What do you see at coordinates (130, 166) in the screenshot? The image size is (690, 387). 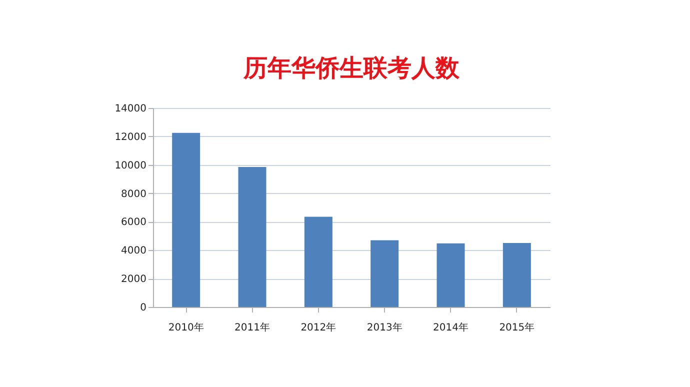 I see `y-tick-label: 10000` at bounding box center [130, 166].